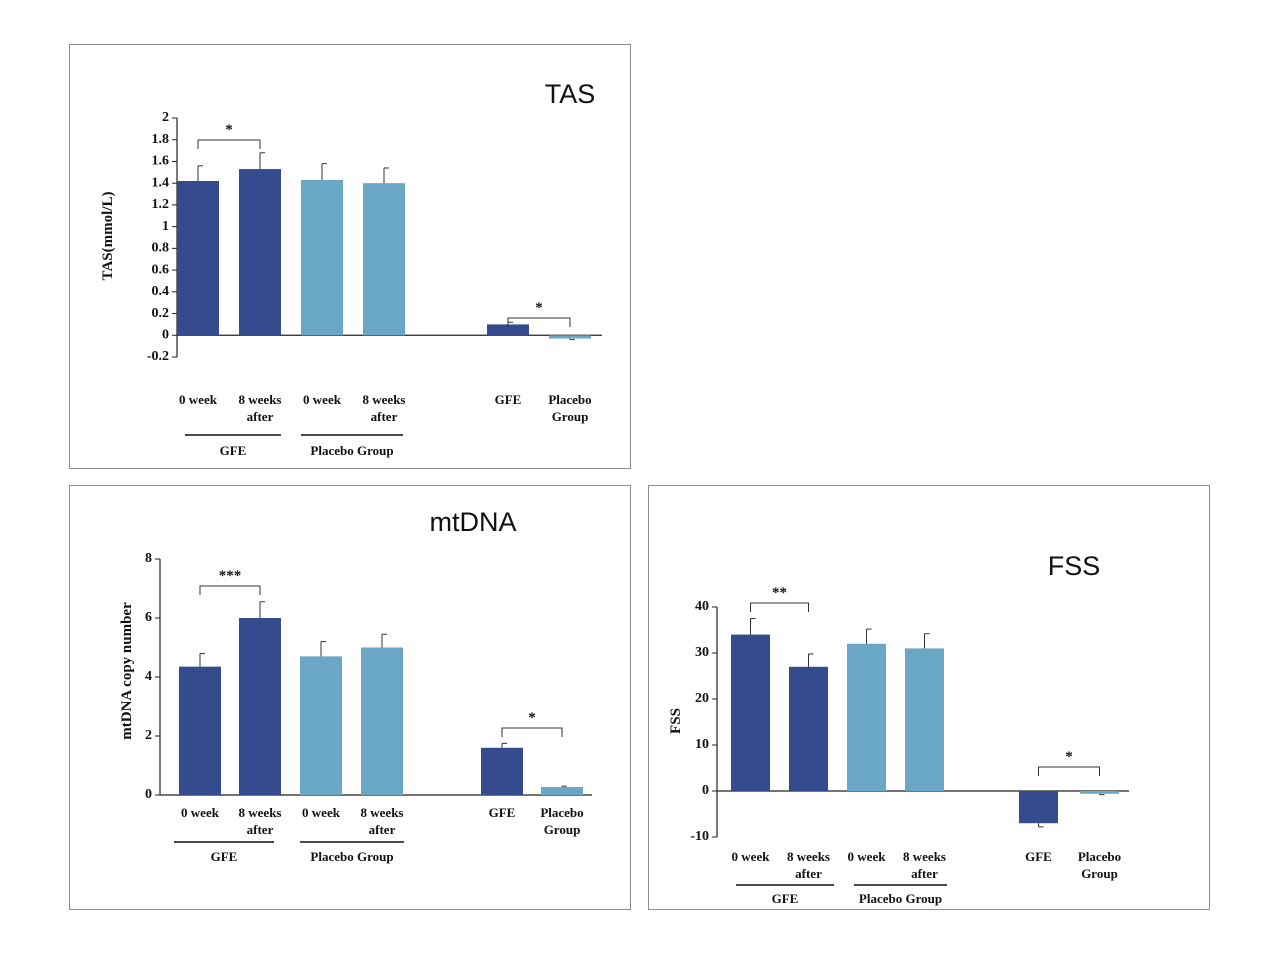 The height and width of the screenshot is (960, 1280). Describe the element at coordinates (230, 576) in the screenshot. I see `significance-marker: ***` at that location.